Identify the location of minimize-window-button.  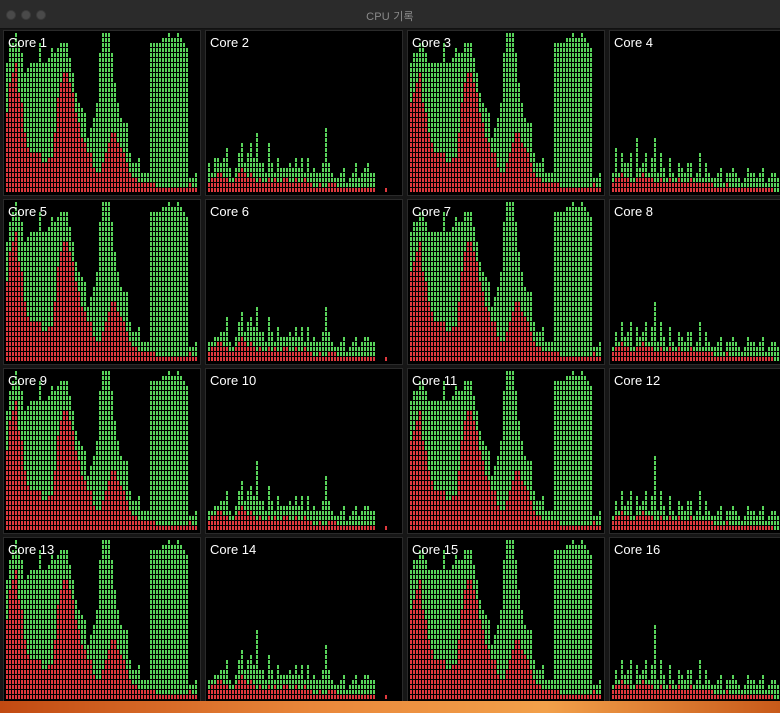
(26, 15).